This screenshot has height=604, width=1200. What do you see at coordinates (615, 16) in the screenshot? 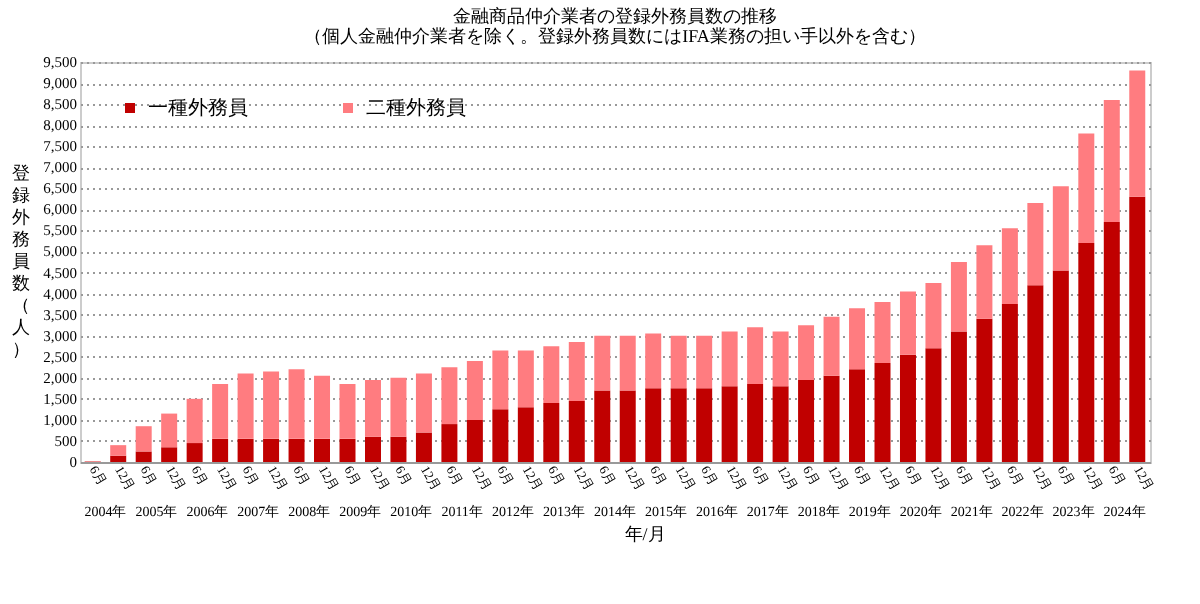
I see `chart-title: 金融商品仲介業者の登録外務員数の推移` at bounding box center [615, 16].